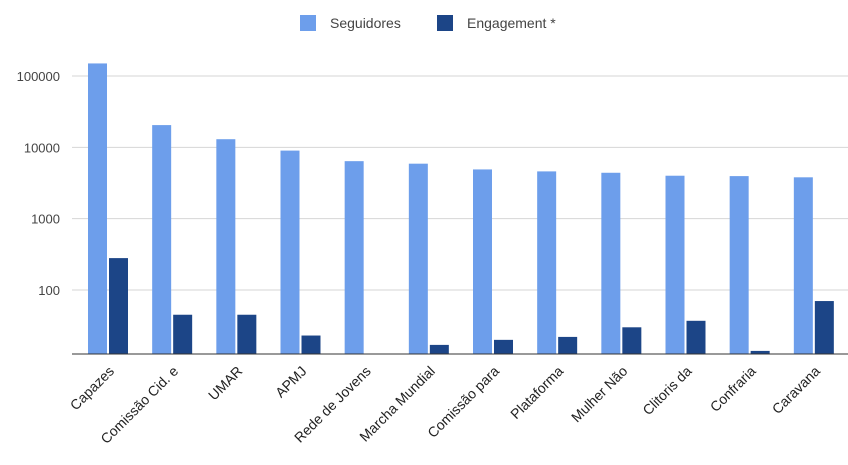  Describe the element at coordinates (536, 392) in the screenshot. I see `x-tick-label: Plataforma` at that location.